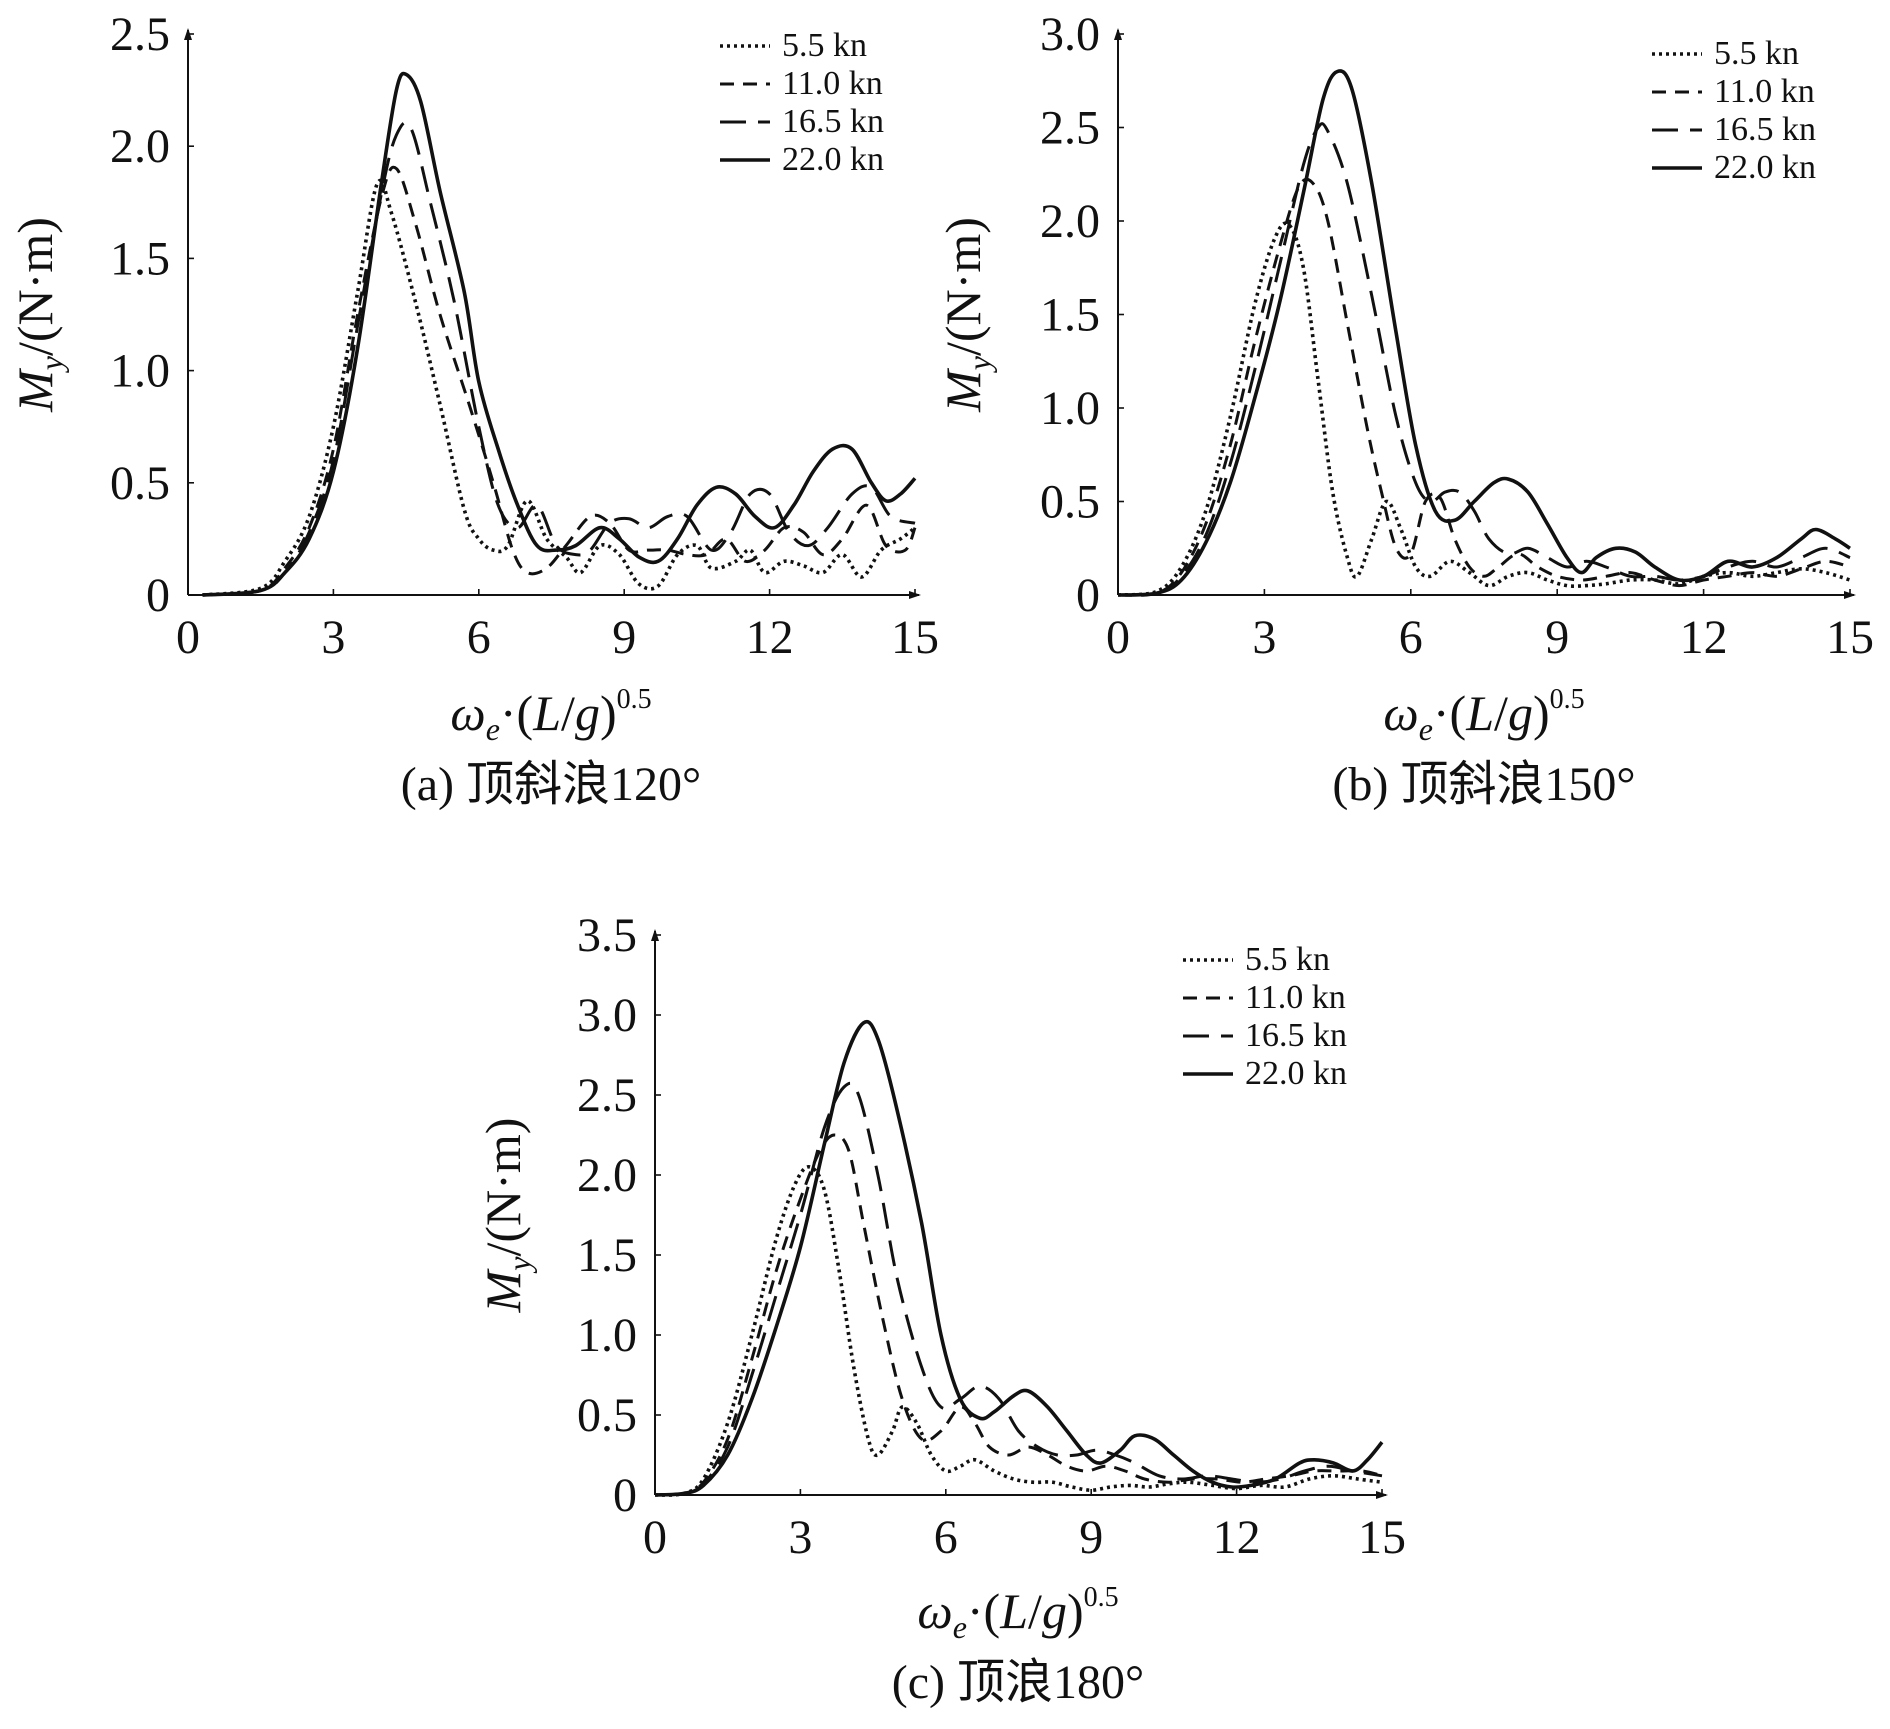 The height and width of the screenshot is (1729, 1890). What do you see at coordinates (1483, 784) in the screenshot?
I see `panel-caption: (b) 顶斜浪150°` at bounding box center [1483, 784].